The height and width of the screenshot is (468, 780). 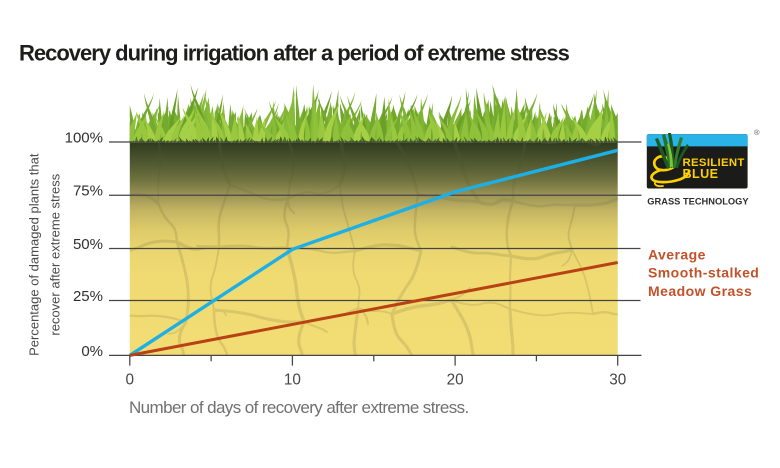 I want to click on svg-text: 100%, so click(x=84, y=138).